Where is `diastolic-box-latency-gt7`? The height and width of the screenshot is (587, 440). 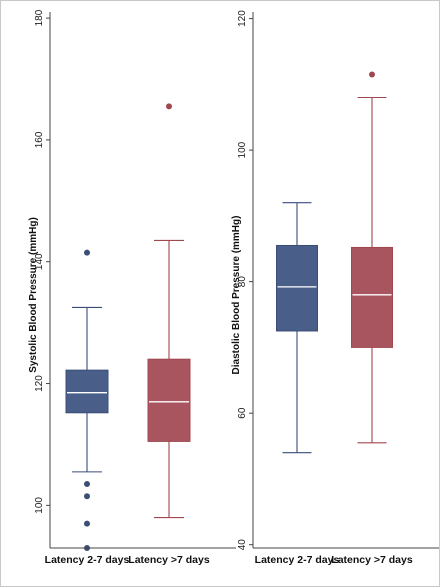
diastolic-box-latency-gt7 is located at coordinates (372, 257).